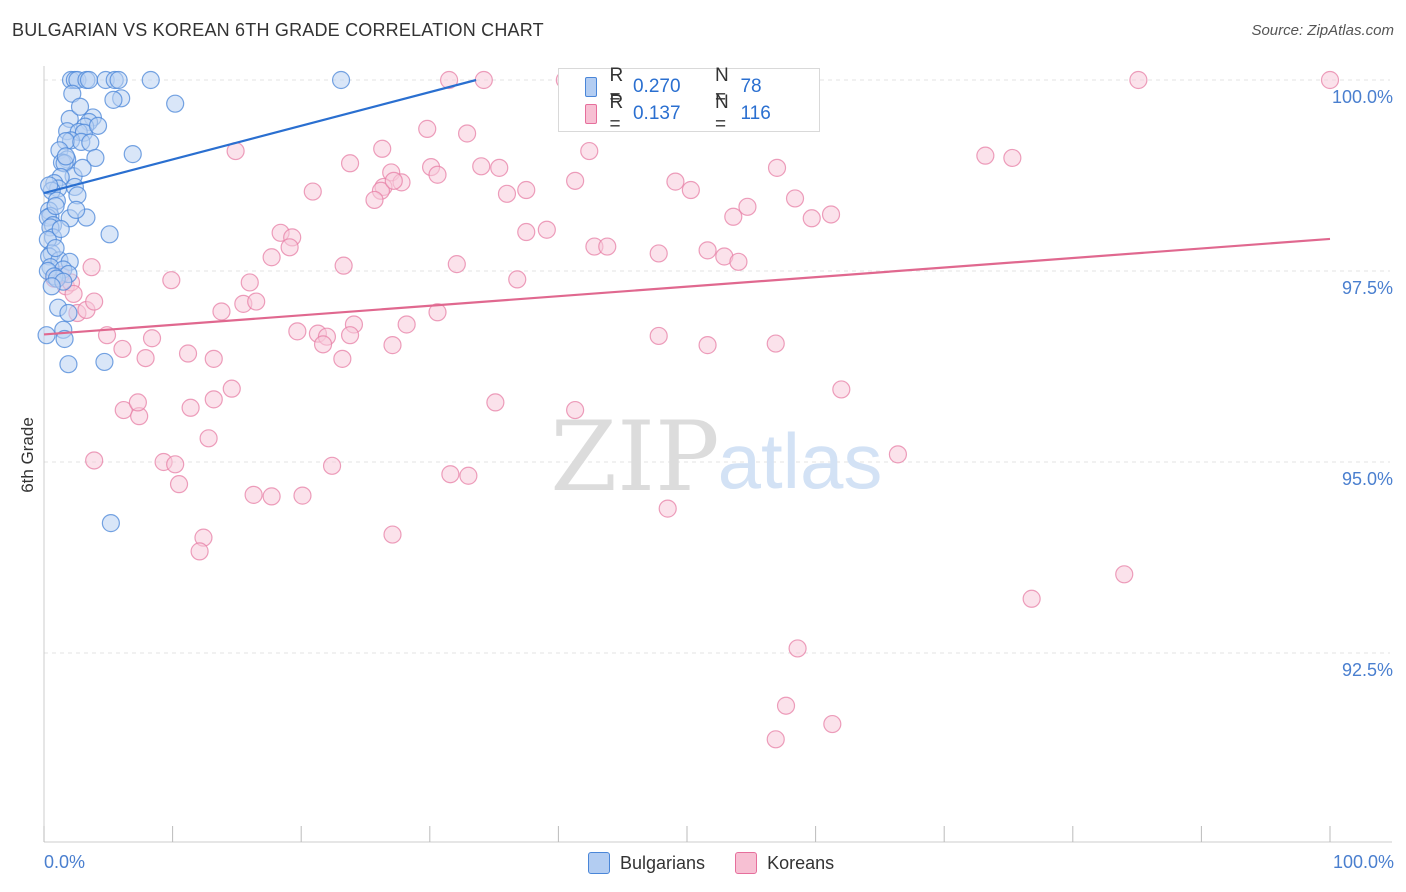 The width and height of the screenshot is (1406, 892). I want to click on series-legend-bulgarians: Bulgarians, so click(646, 863).